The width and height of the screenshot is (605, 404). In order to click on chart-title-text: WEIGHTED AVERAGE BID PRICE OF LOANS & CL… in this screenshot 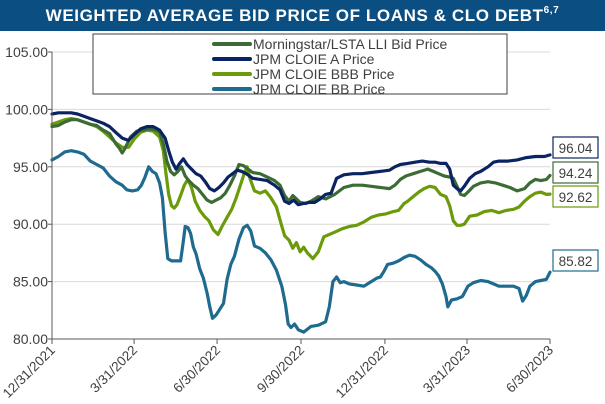, I will do `click(294, 15)`.